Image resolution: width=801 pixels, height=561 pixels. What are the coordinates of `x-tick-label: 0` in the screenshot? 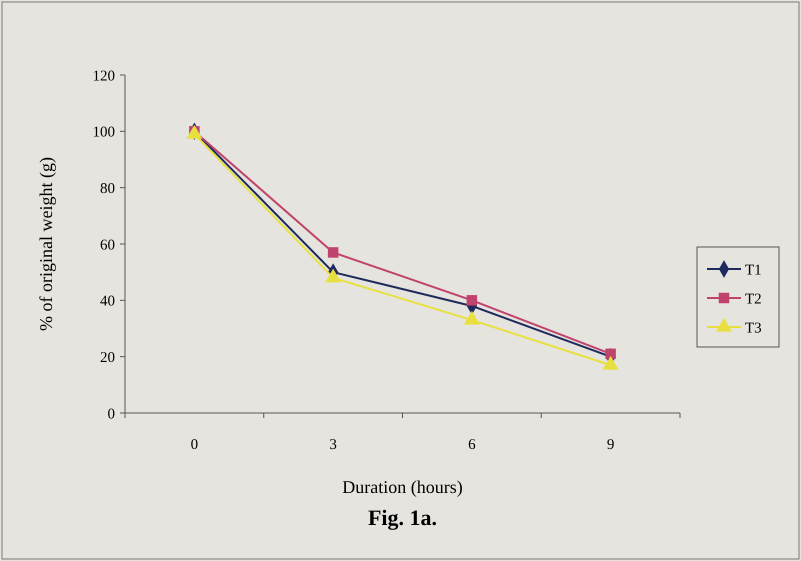 It's located at (194, 445).